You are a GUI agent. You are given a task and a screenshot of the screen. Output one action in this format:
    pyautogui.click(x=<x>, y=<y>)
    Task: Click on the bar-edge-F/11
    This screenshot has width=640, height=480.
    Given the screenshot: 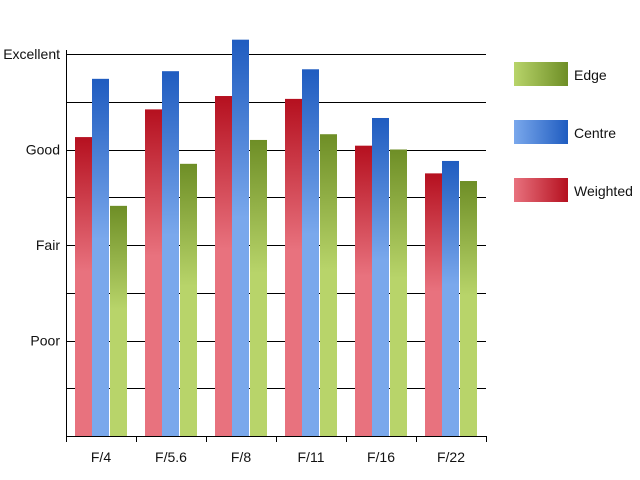 What is the action you would take?
    pyautogui.click(x=328, y=285)
    